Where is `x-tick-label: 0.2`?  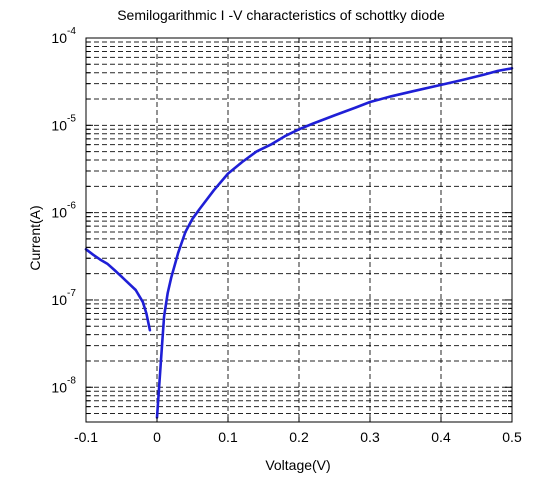
x-tick-label: 0.2 is located at coordinates (299, 437).